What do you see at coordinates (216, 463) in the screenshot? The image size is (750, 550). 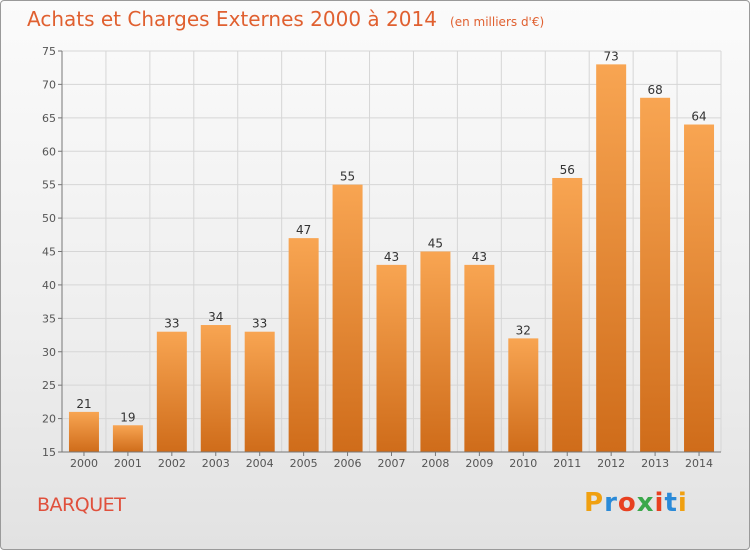 I see `x-tick-label: 2003` at bounding box center [216, 463].